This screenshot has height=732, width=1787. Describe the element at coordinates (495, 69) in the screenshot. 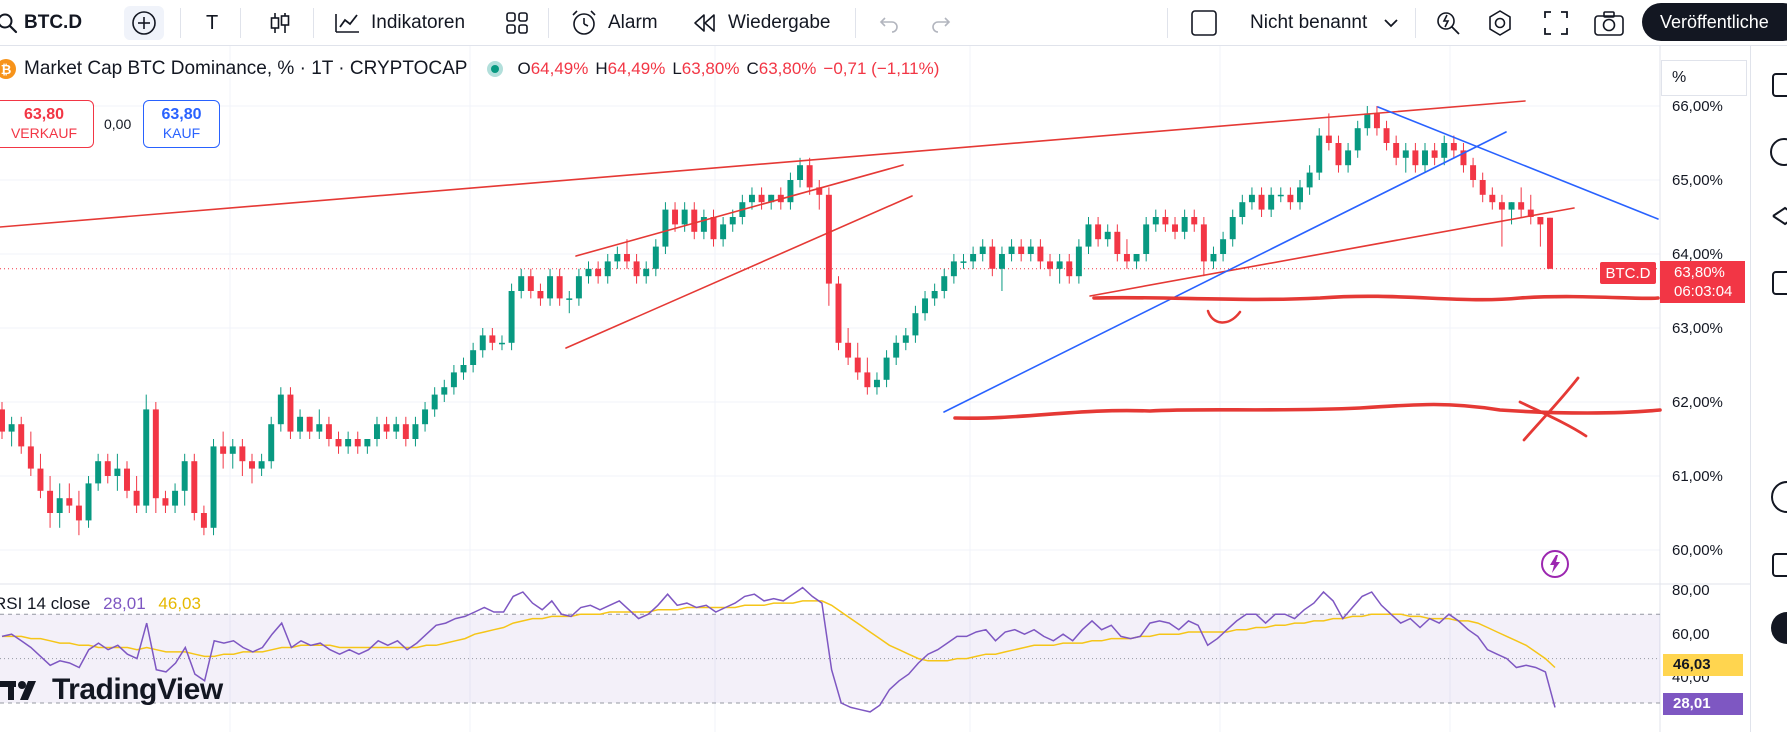

I see `market-status-icon` at that location.